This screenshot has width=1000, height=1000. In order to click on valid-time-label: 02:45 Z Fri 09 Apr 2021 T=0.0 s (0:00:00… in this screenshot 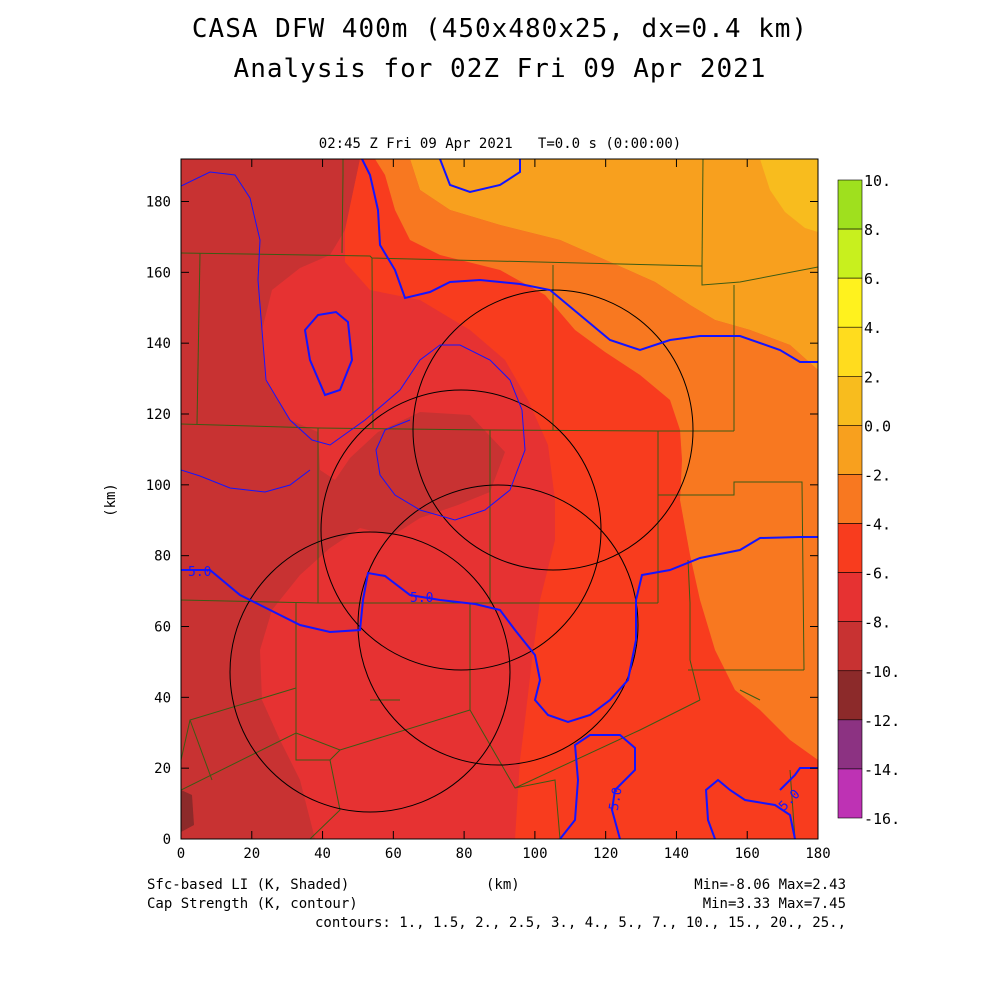, I will do `click(500, 144)`.